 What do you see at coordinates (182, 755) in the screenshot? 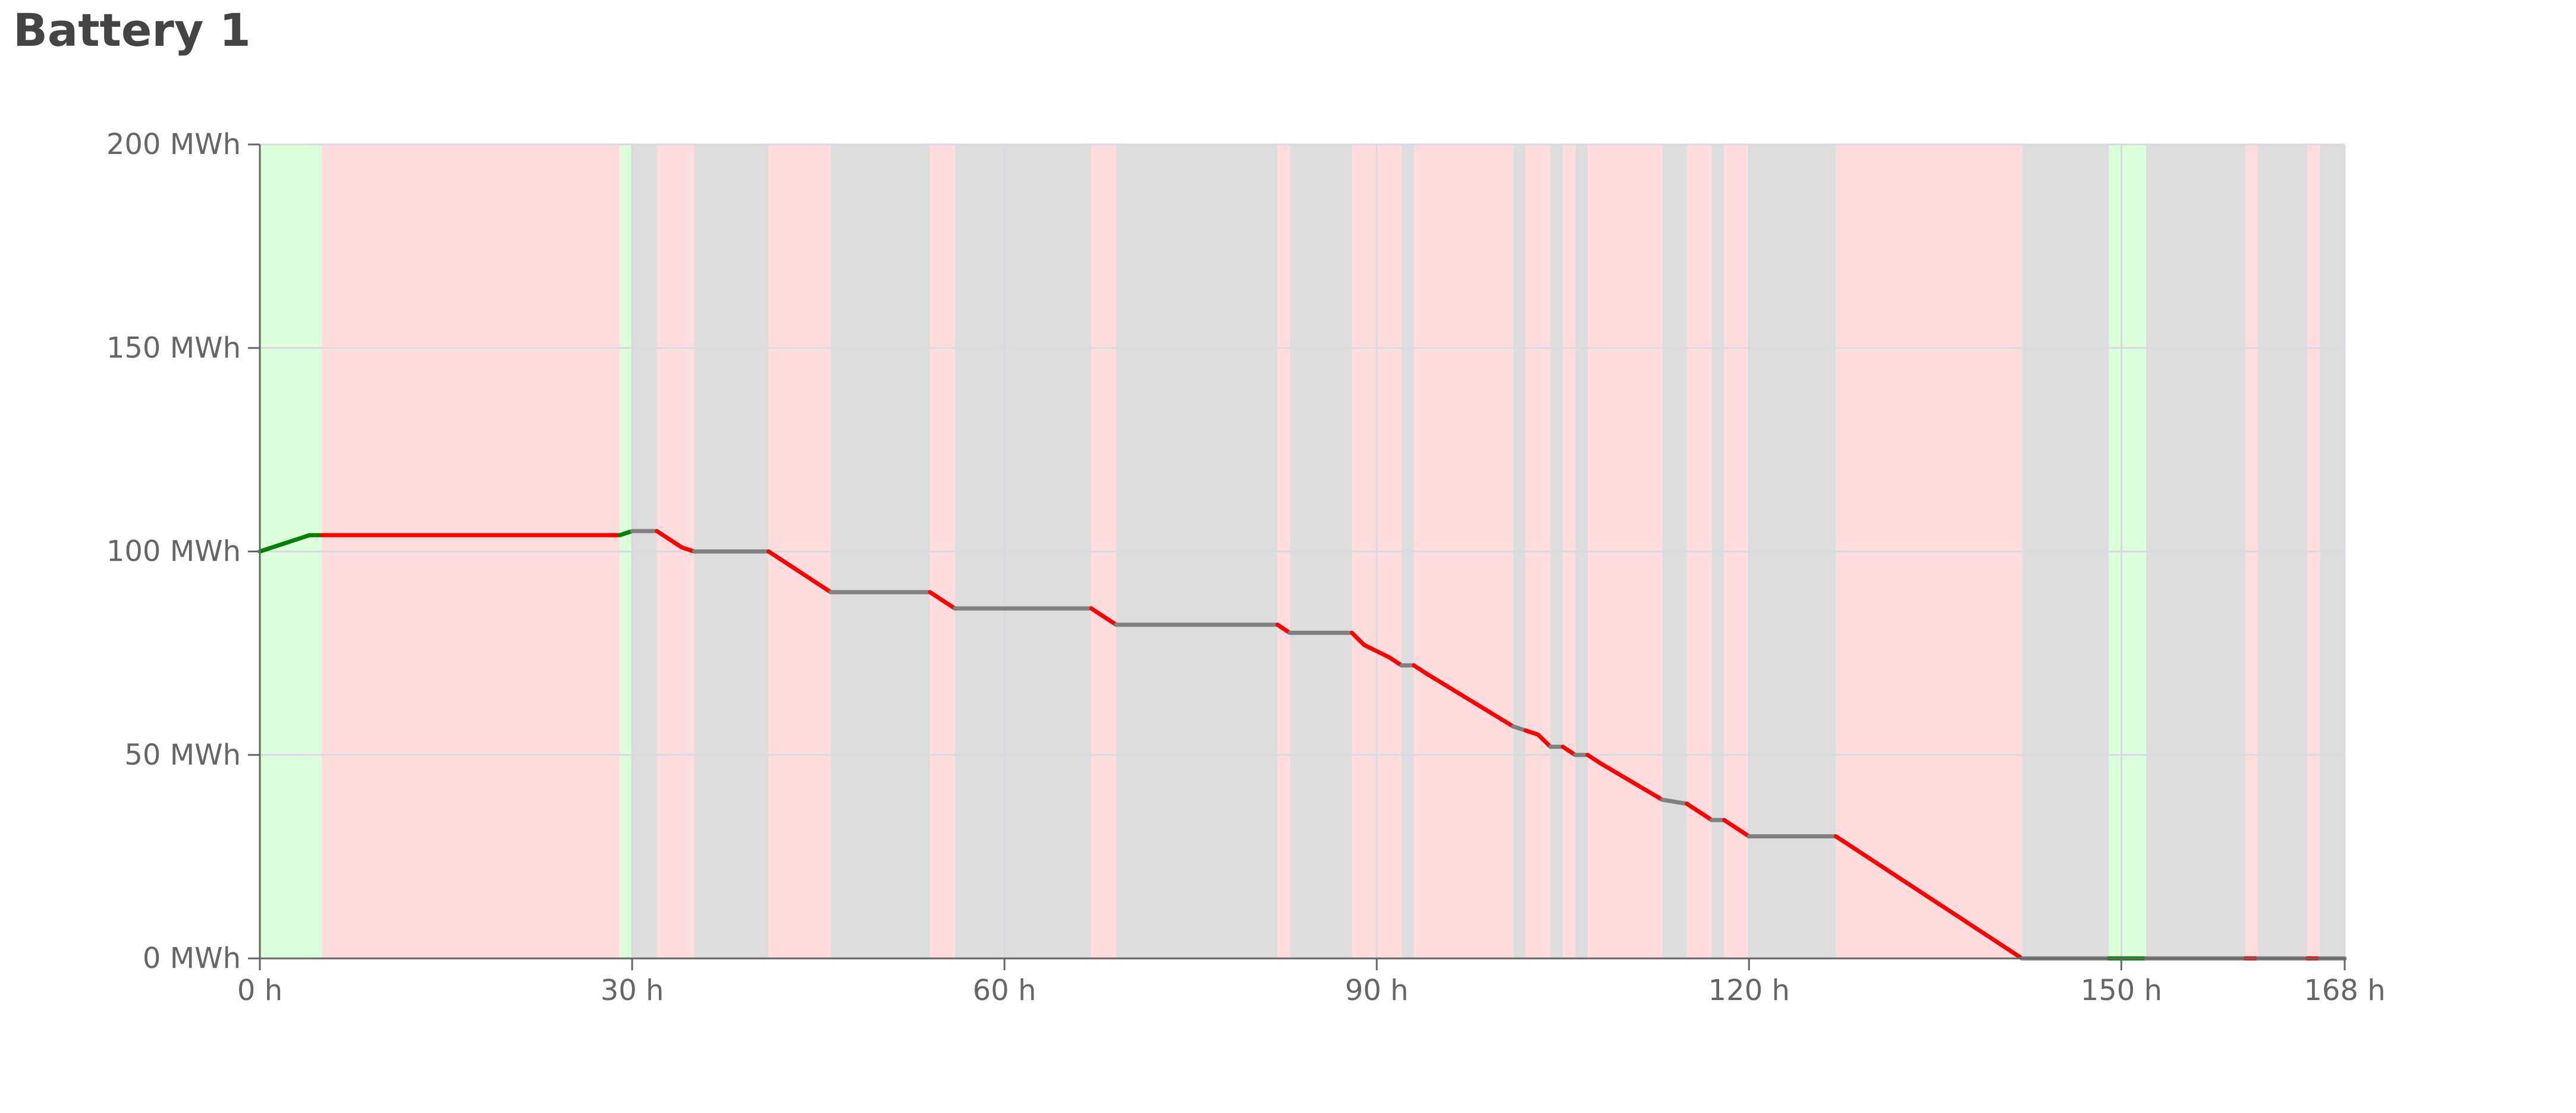
I see `y-tick-label: 50 MWh` at bounding box center [182, 755].